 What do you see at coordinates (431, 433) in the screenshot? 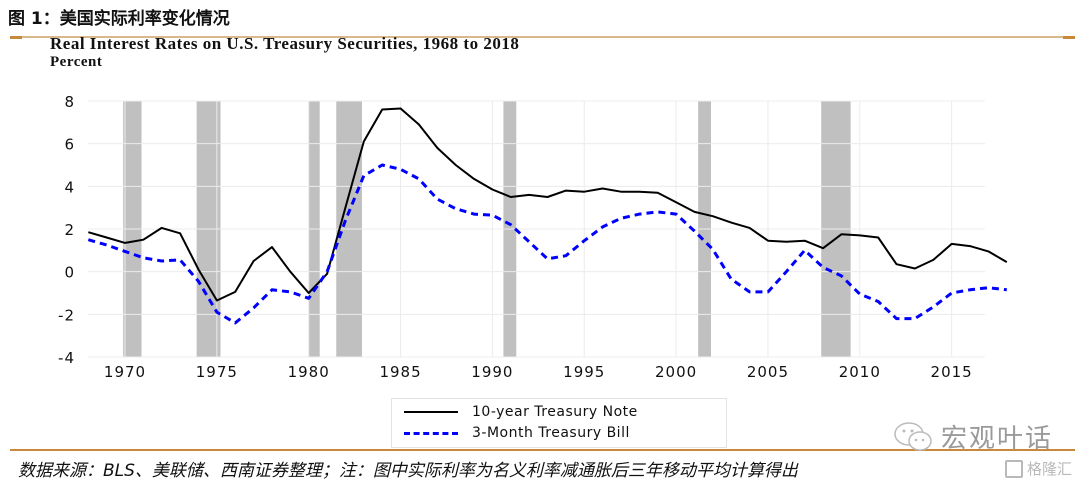
I see `legend-swatch-dashed` at bounding box center [431, 433].